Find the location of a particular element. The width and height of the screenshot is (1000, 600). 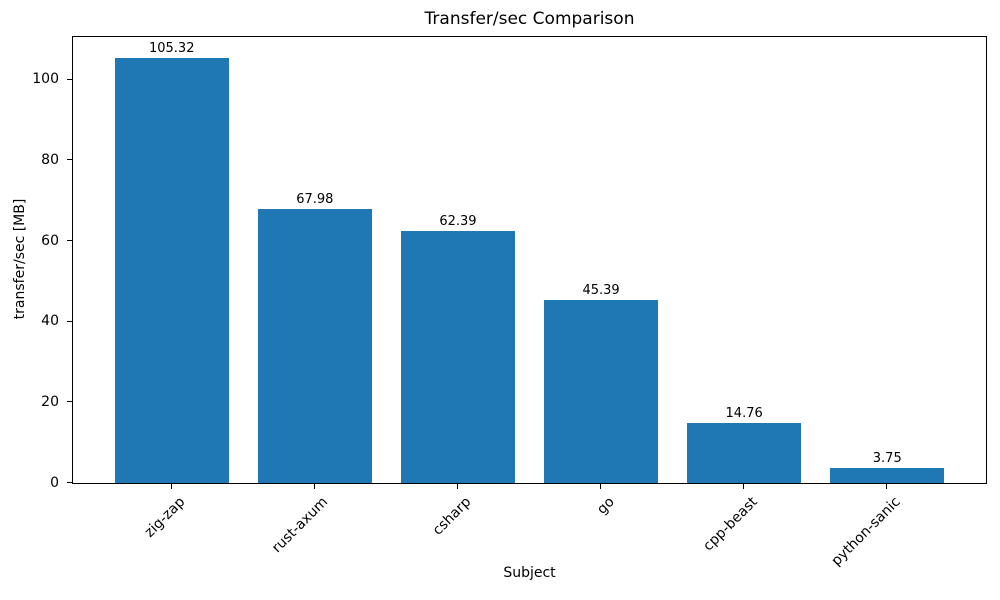

x-tick-label-text: rust-axum is located at coordinates (300, 525).